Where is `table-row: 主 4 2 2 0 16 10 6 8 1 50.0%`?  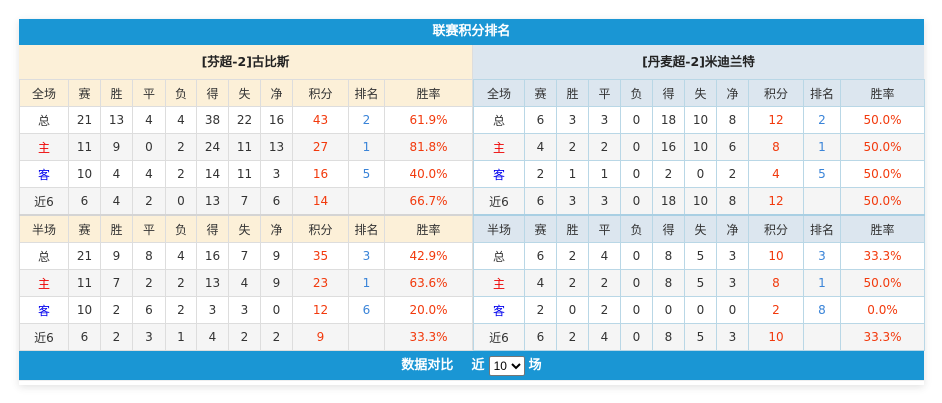
table-row: 主 4 2 2 0 16 10 6 8 1 50.0% is located at coordinates (699, 147).